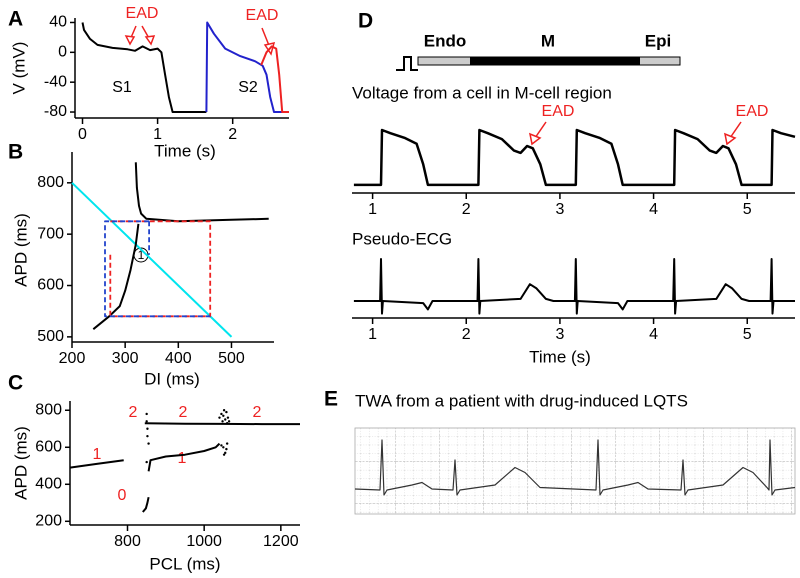 The width and height of the screenshot is (800, 578). Describe the element at coordinates (331, 399) in the screenshot. I see `panel-letter: E` at that location.